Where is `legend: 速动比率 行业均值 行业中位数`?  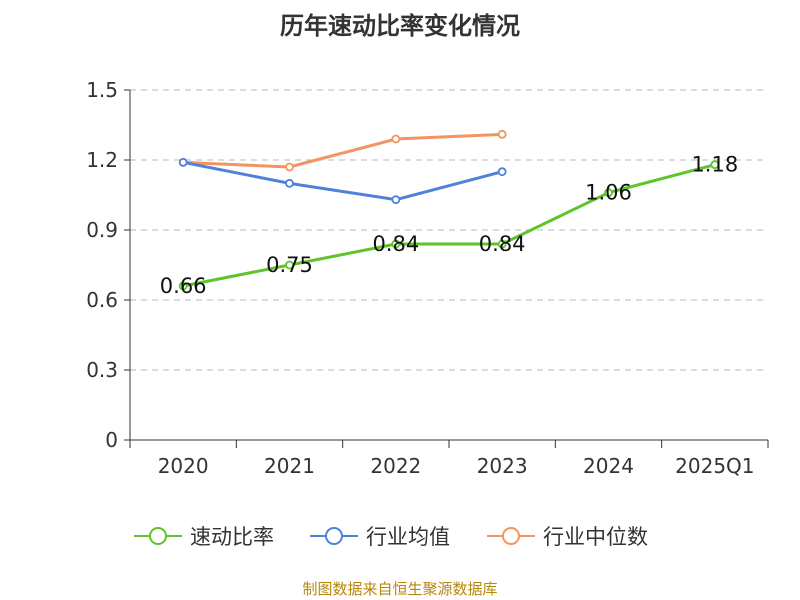
legend: 速动比率 行业均值 行业中位数 is located at coordinates (400, 536).